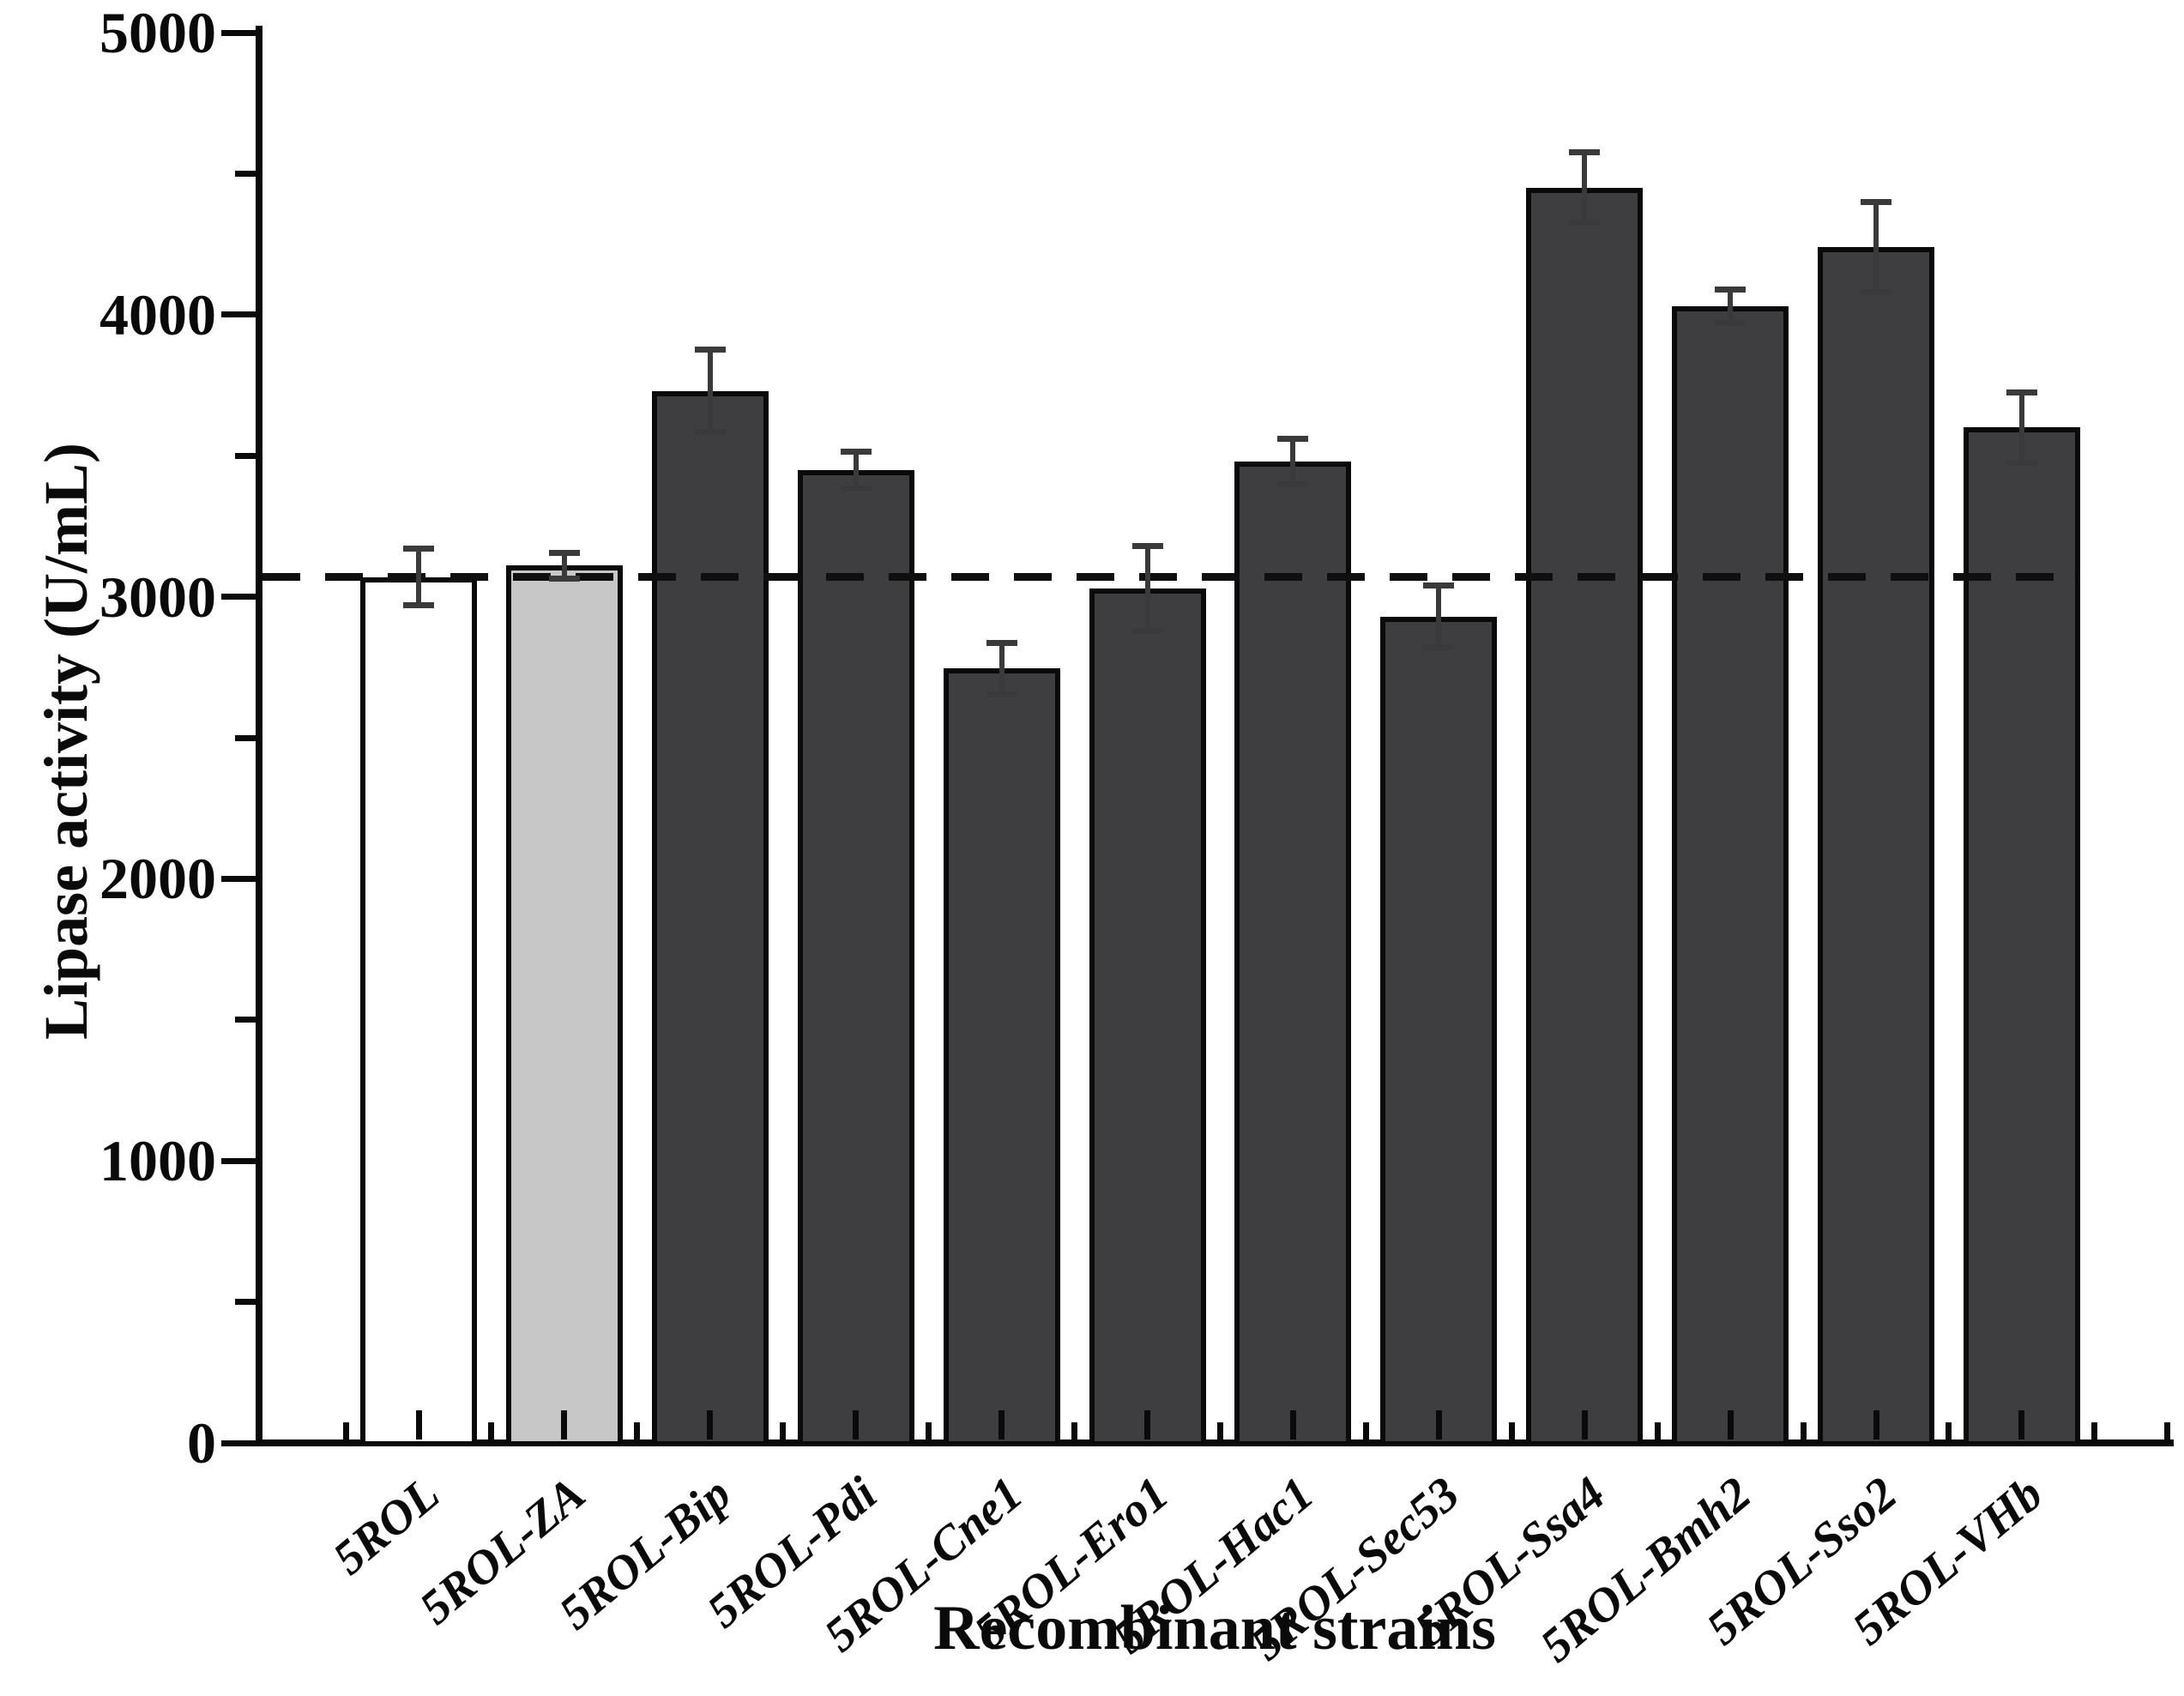 This screenshot has height=1696, width=2184. I want to click on bar-5ROL-ZA, so click(564, 1006).